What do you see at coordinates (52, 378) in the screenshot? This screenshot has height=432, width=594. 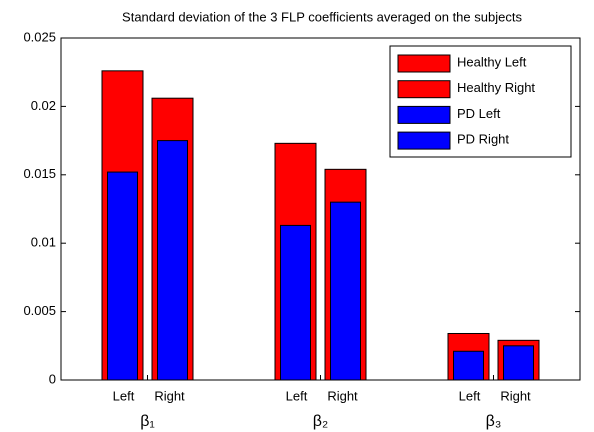 I see `y-tick-label: 0` at bounding box center [52, 378].